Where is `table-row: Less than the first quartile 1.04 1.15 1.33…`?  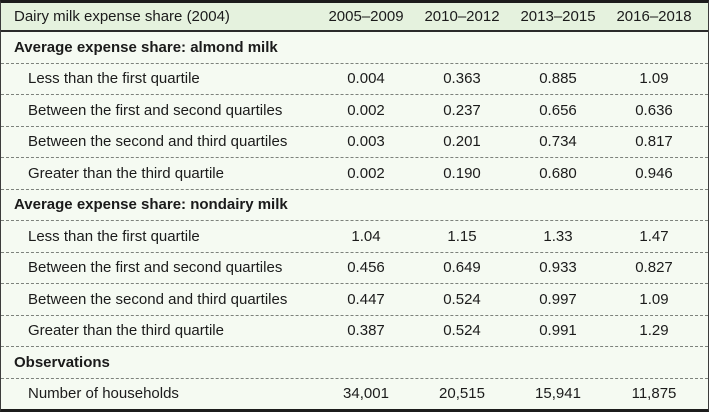 table-row: Less than the first quartile 1.04 1.15 1.33… is located at coordinates (354, 237).